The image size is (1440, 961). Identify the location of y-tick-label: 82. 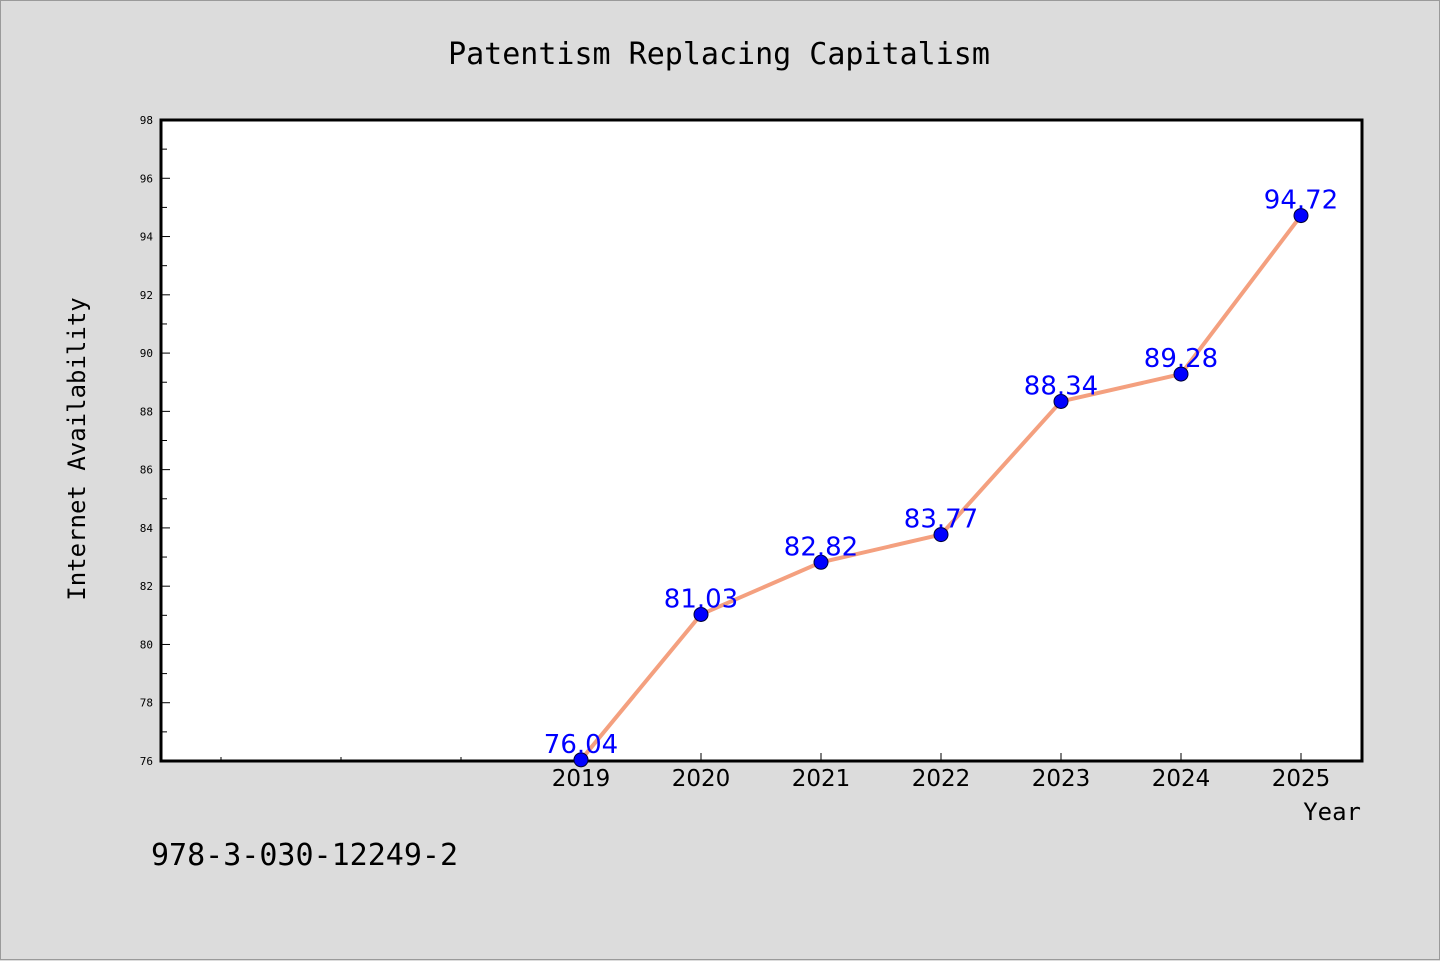
(146, 586).